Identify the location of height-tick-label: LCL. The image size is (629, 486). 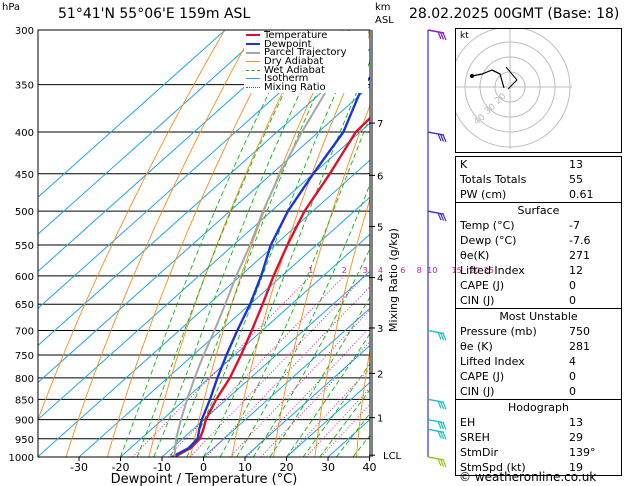
(392, 456).